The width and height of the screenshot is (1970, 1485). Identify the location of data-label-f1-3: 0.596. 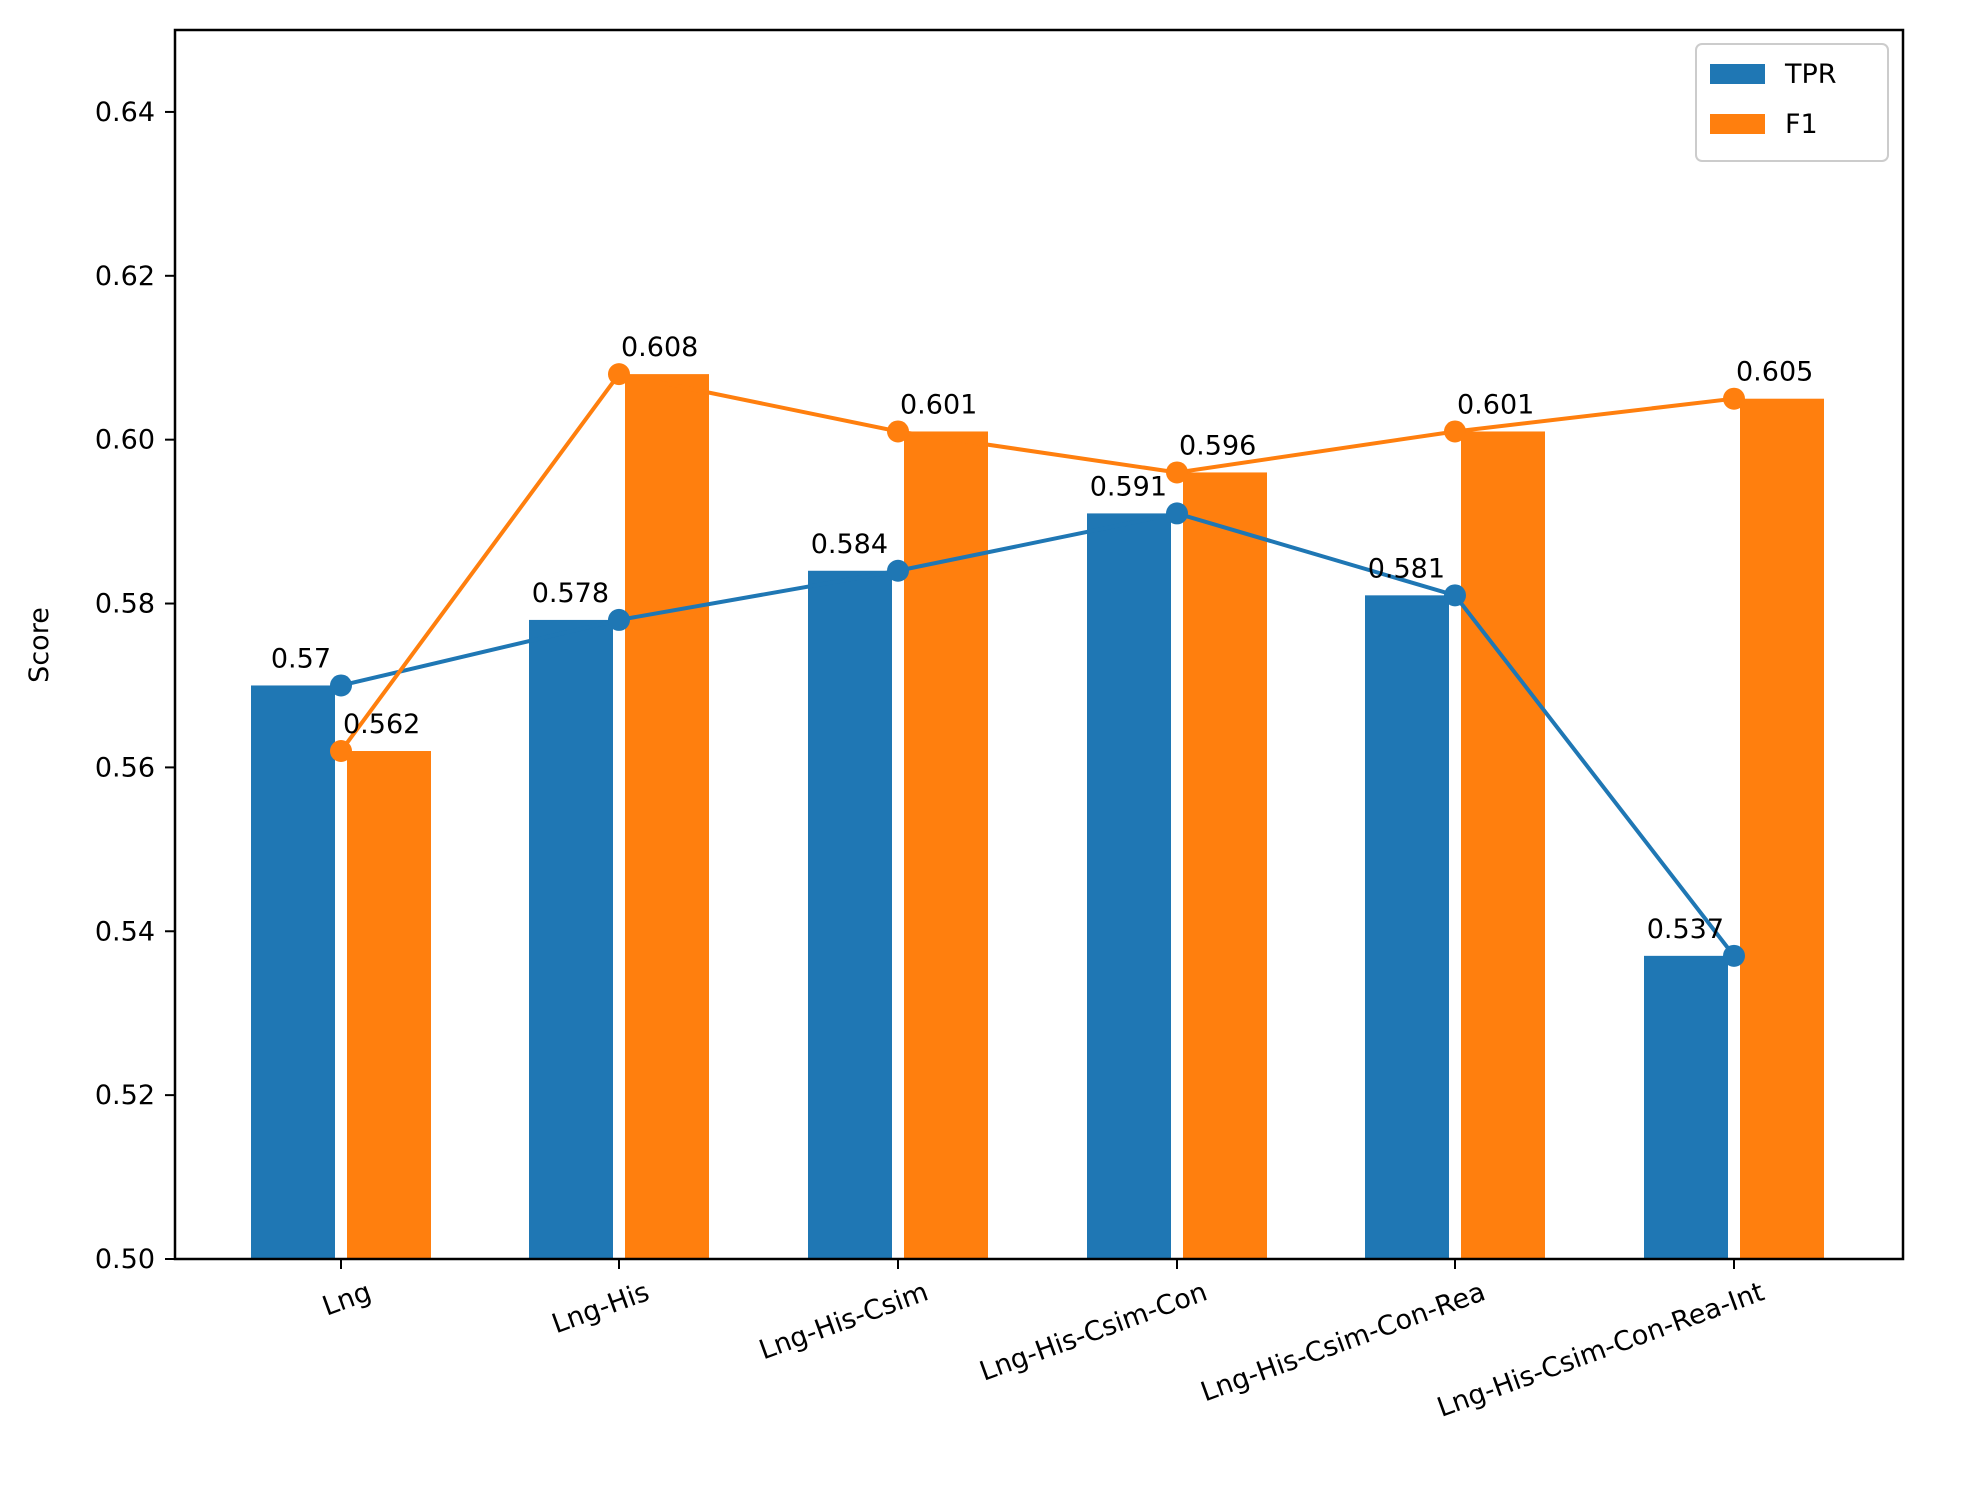
(1217, 445).